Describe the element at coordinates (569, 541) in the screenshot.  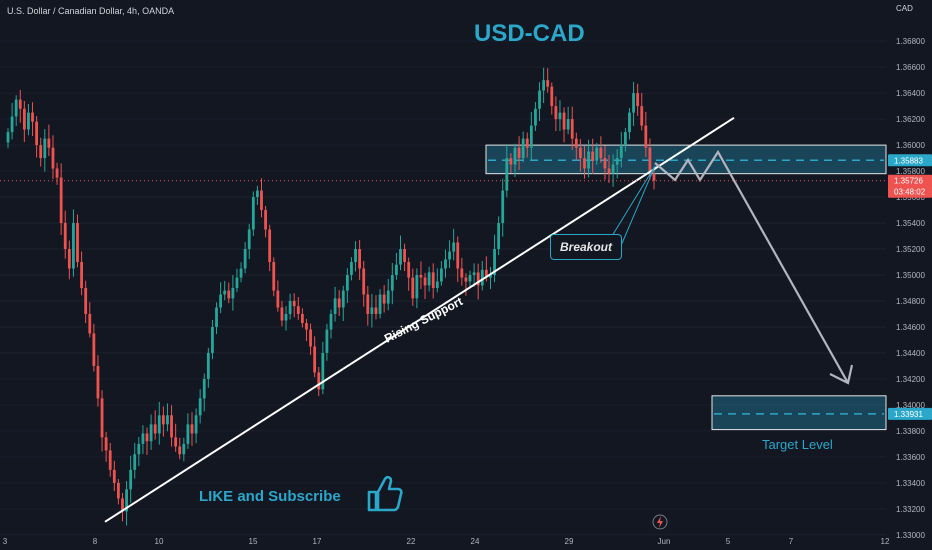
I see `time-tick-label: 29` at that location.